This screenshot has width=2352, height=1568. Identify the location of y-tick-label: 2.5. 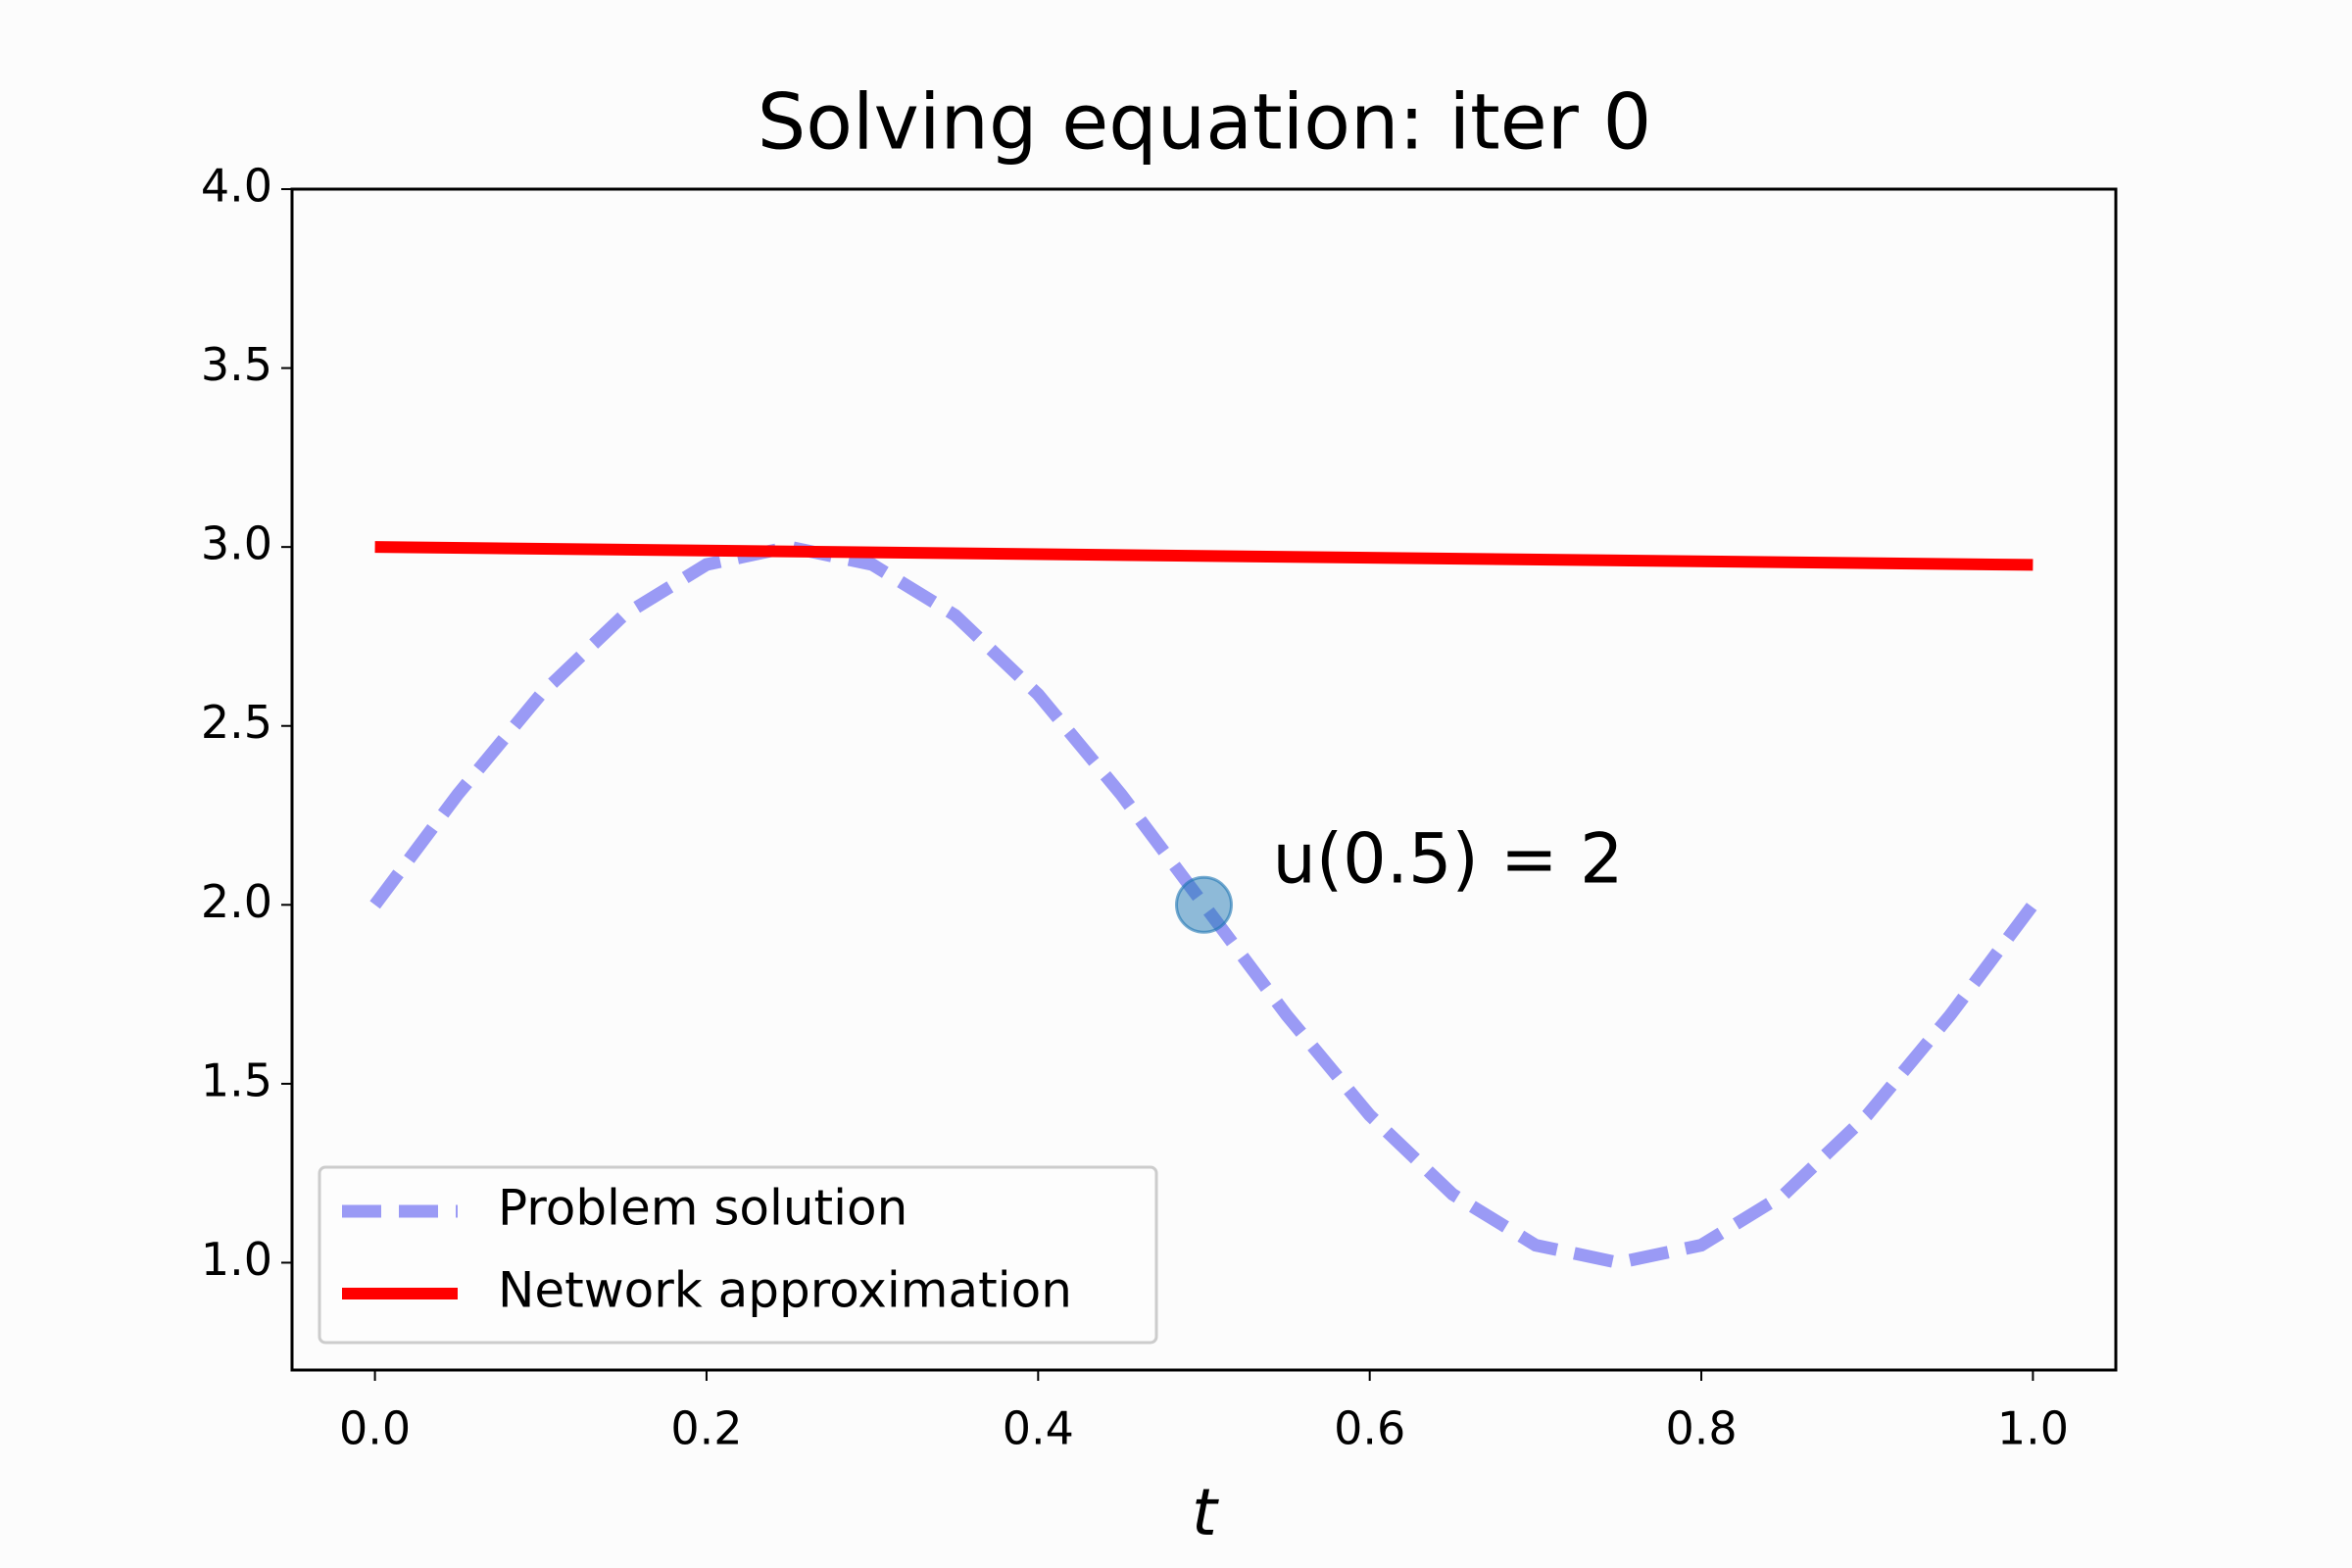
(236, 722).